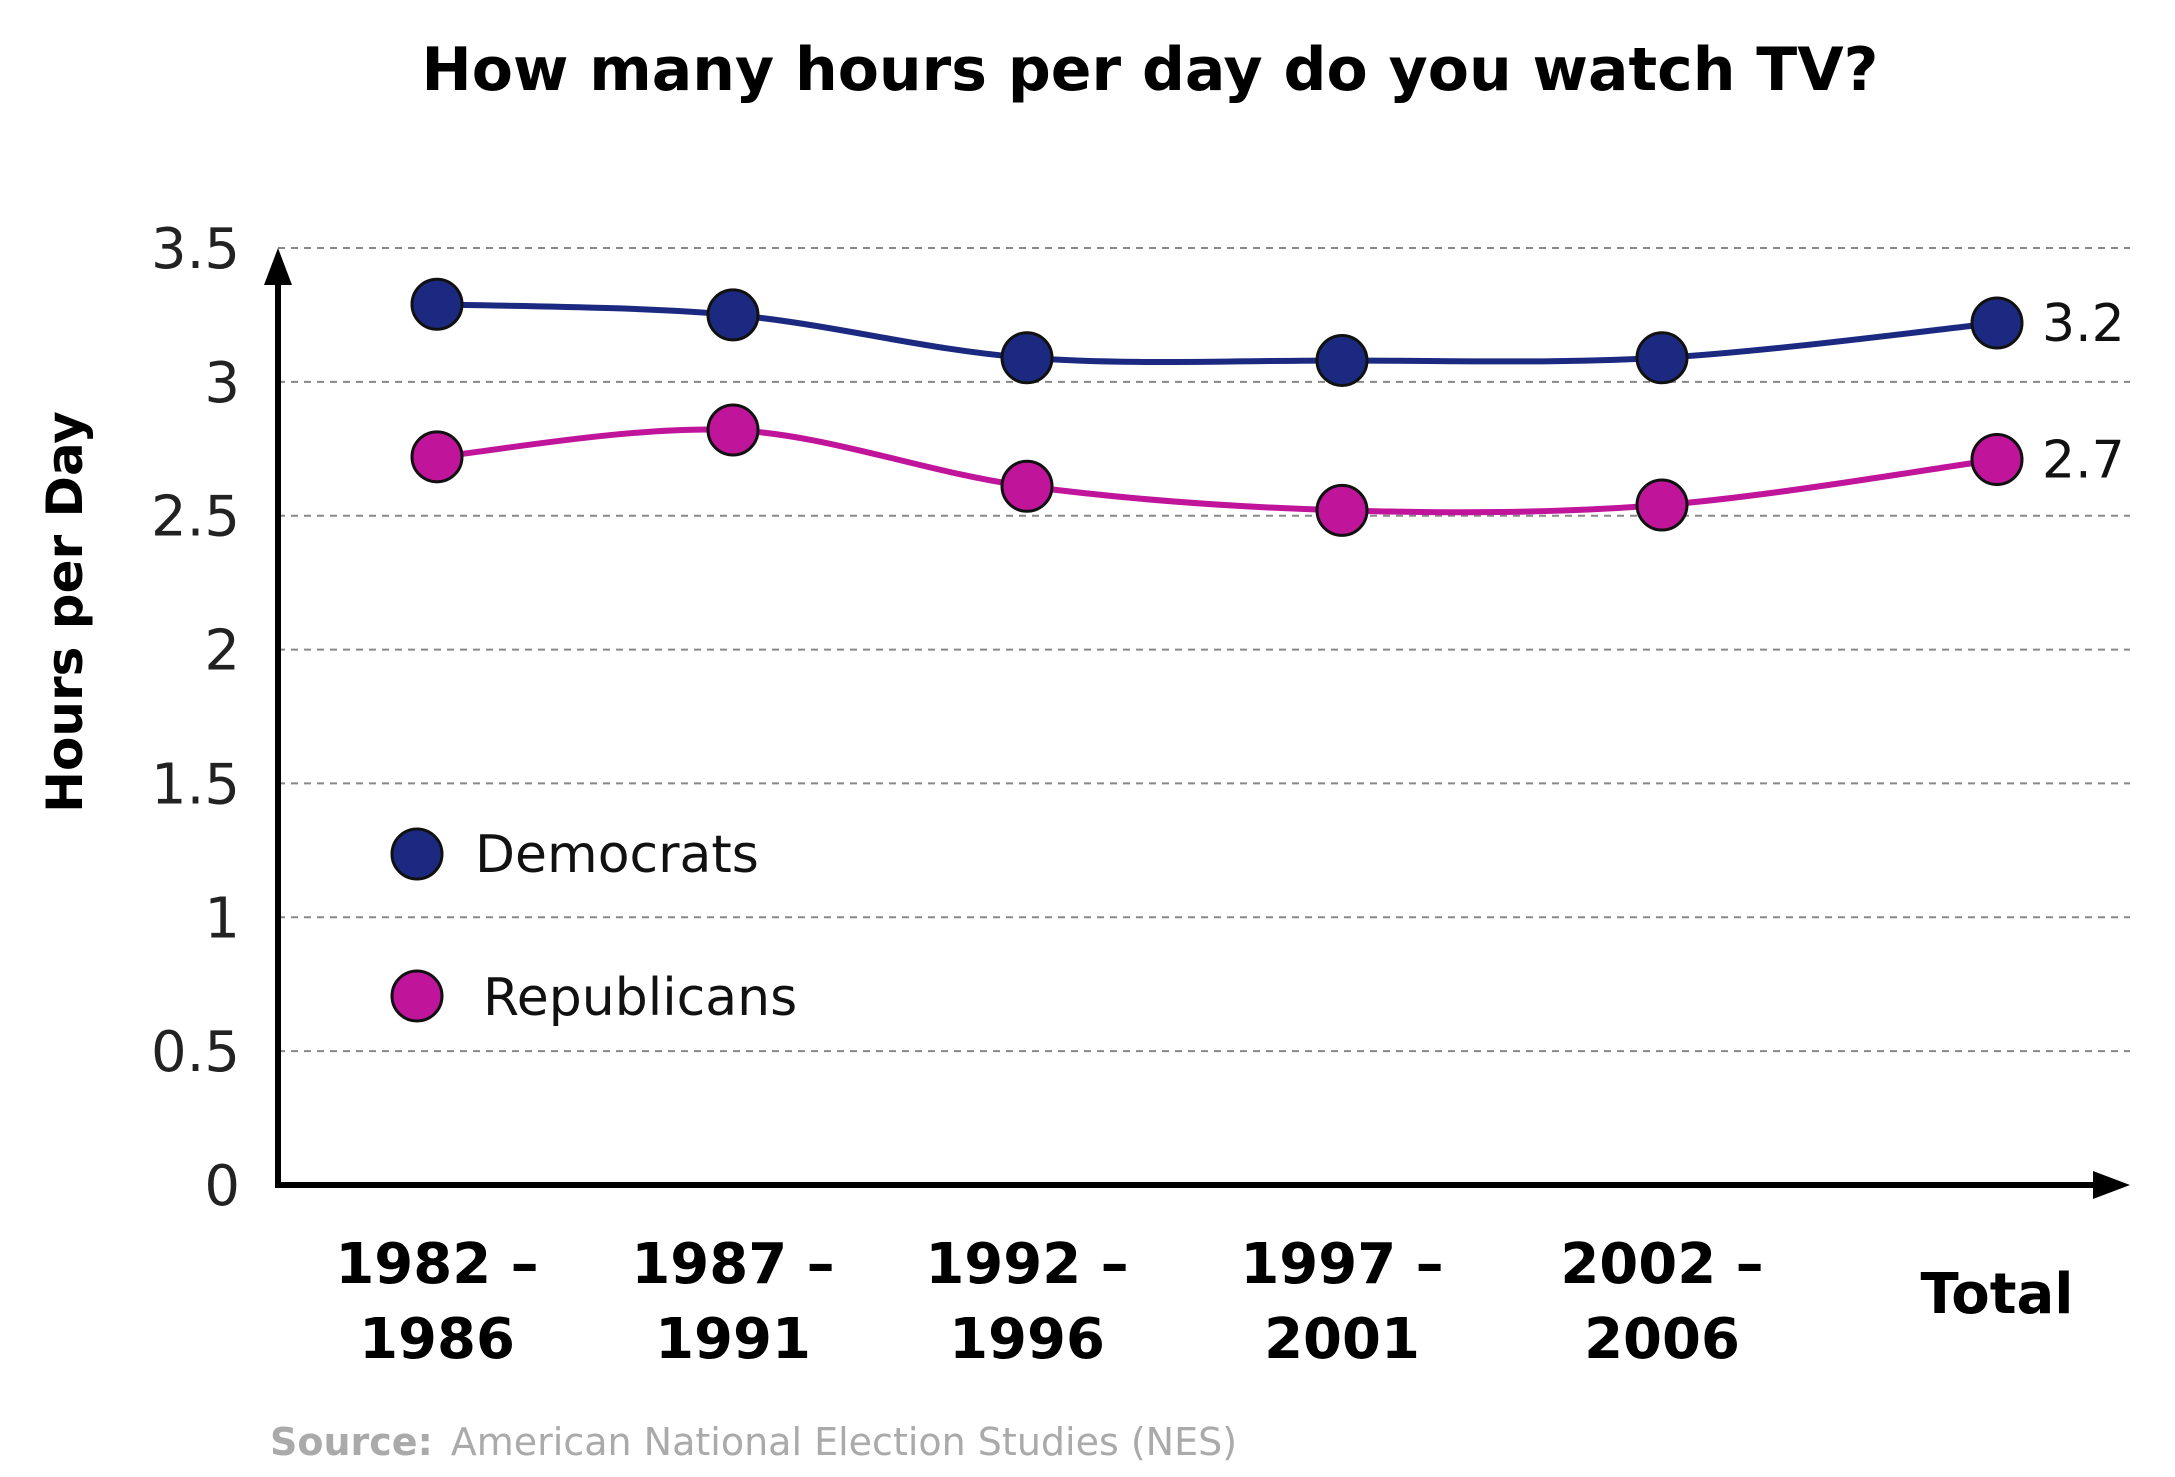  Describe the element at coordinates (2083, 324) in the screenshot. I see `end-label-democrats: 3.2` at that location.